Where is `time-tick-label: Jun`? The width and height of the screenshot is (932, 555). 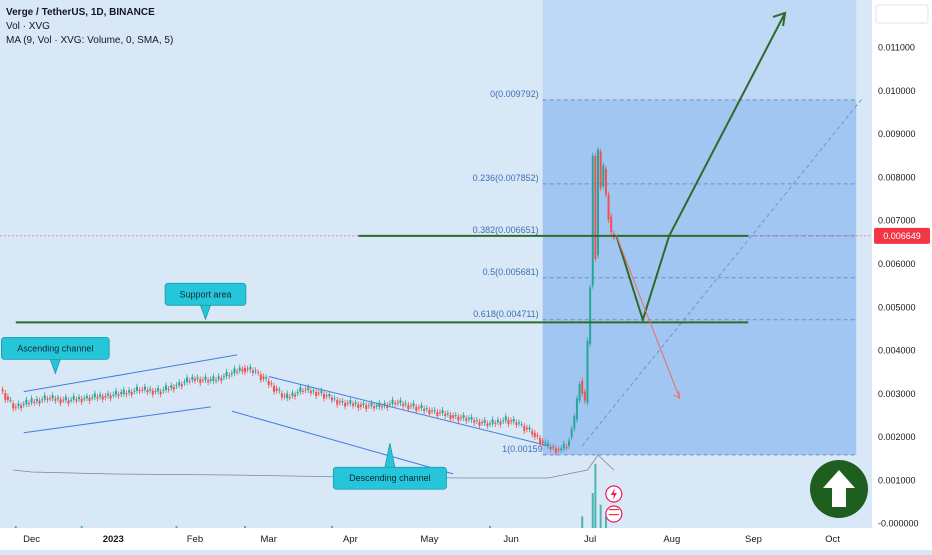
time-tick-label: Jun is located at coordinates (510, 539).